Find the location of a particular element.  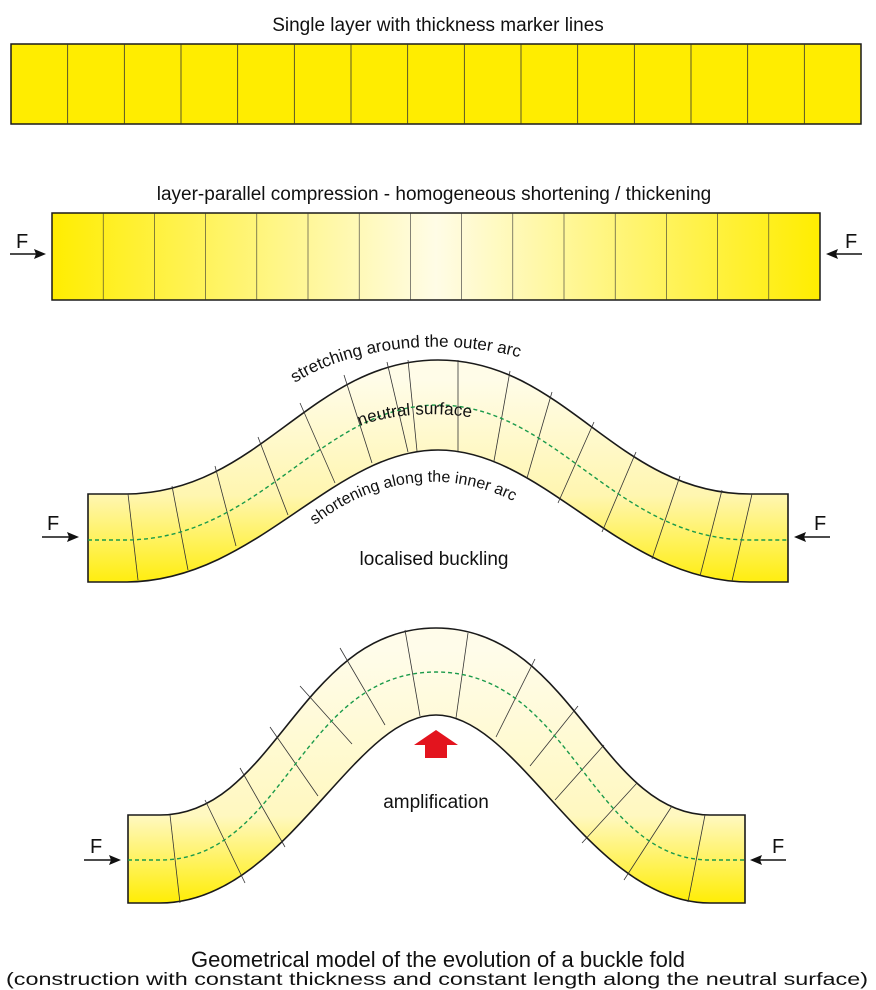

stage2-marker-lines is located at coordinates (436, 256).